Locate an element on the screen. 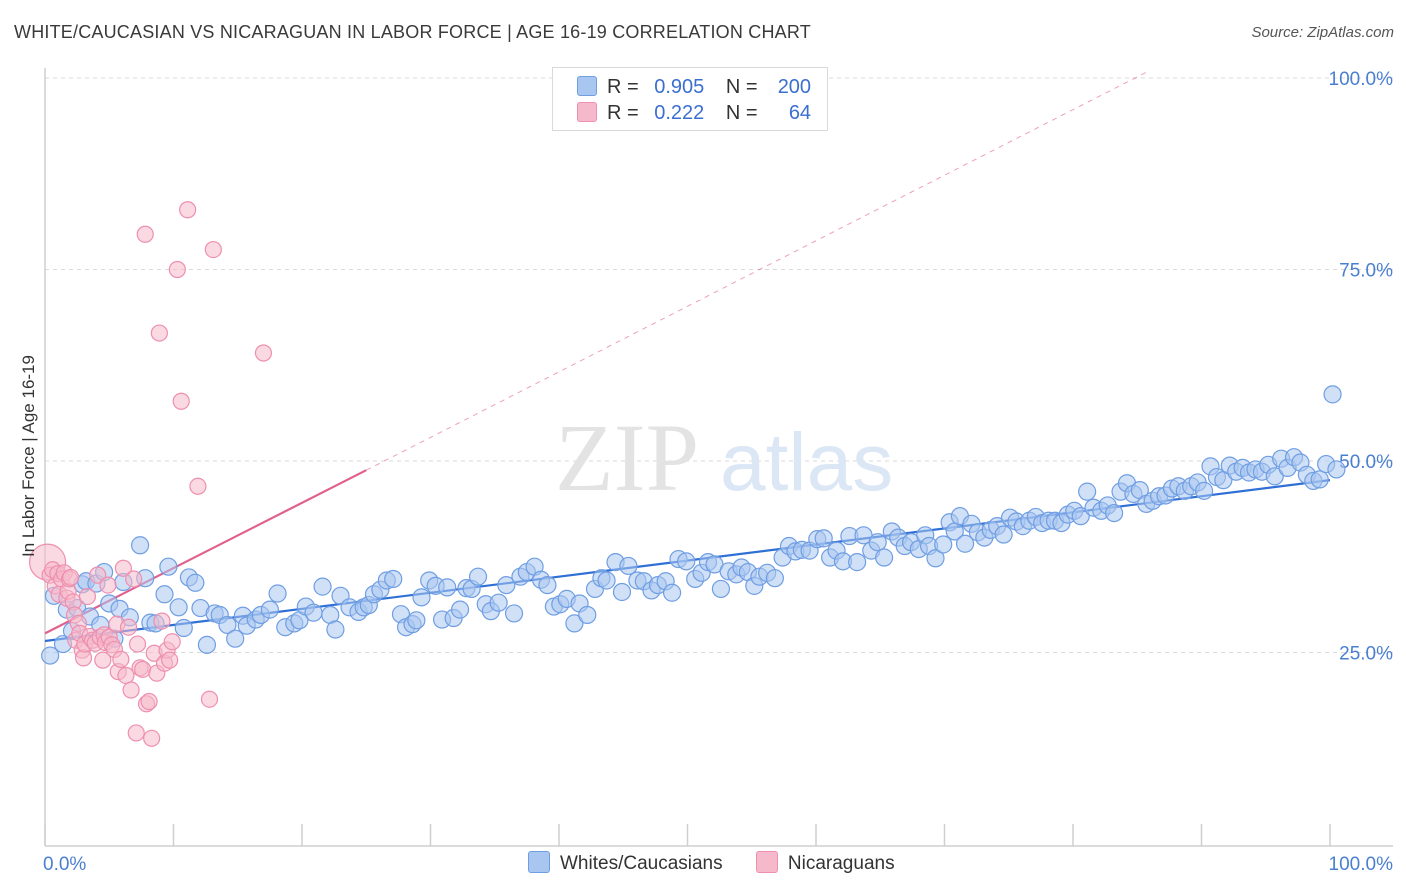 The image size is (1406, 892). n-value: 64 is located at coordinates (800, 113).